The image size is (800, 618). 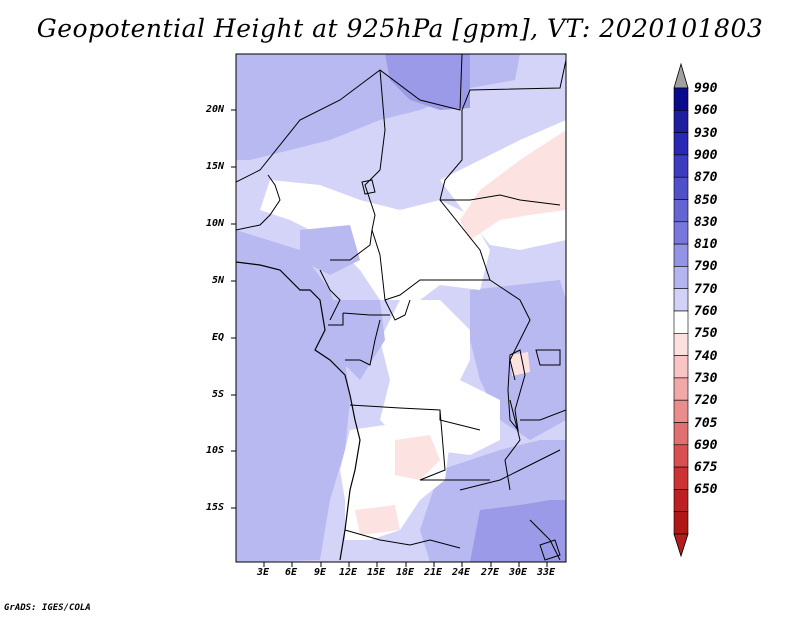 What do you see at coordinates (377, 520) in the screenshot?
I see `field-750-south-b` at bounding box center [377, 520].